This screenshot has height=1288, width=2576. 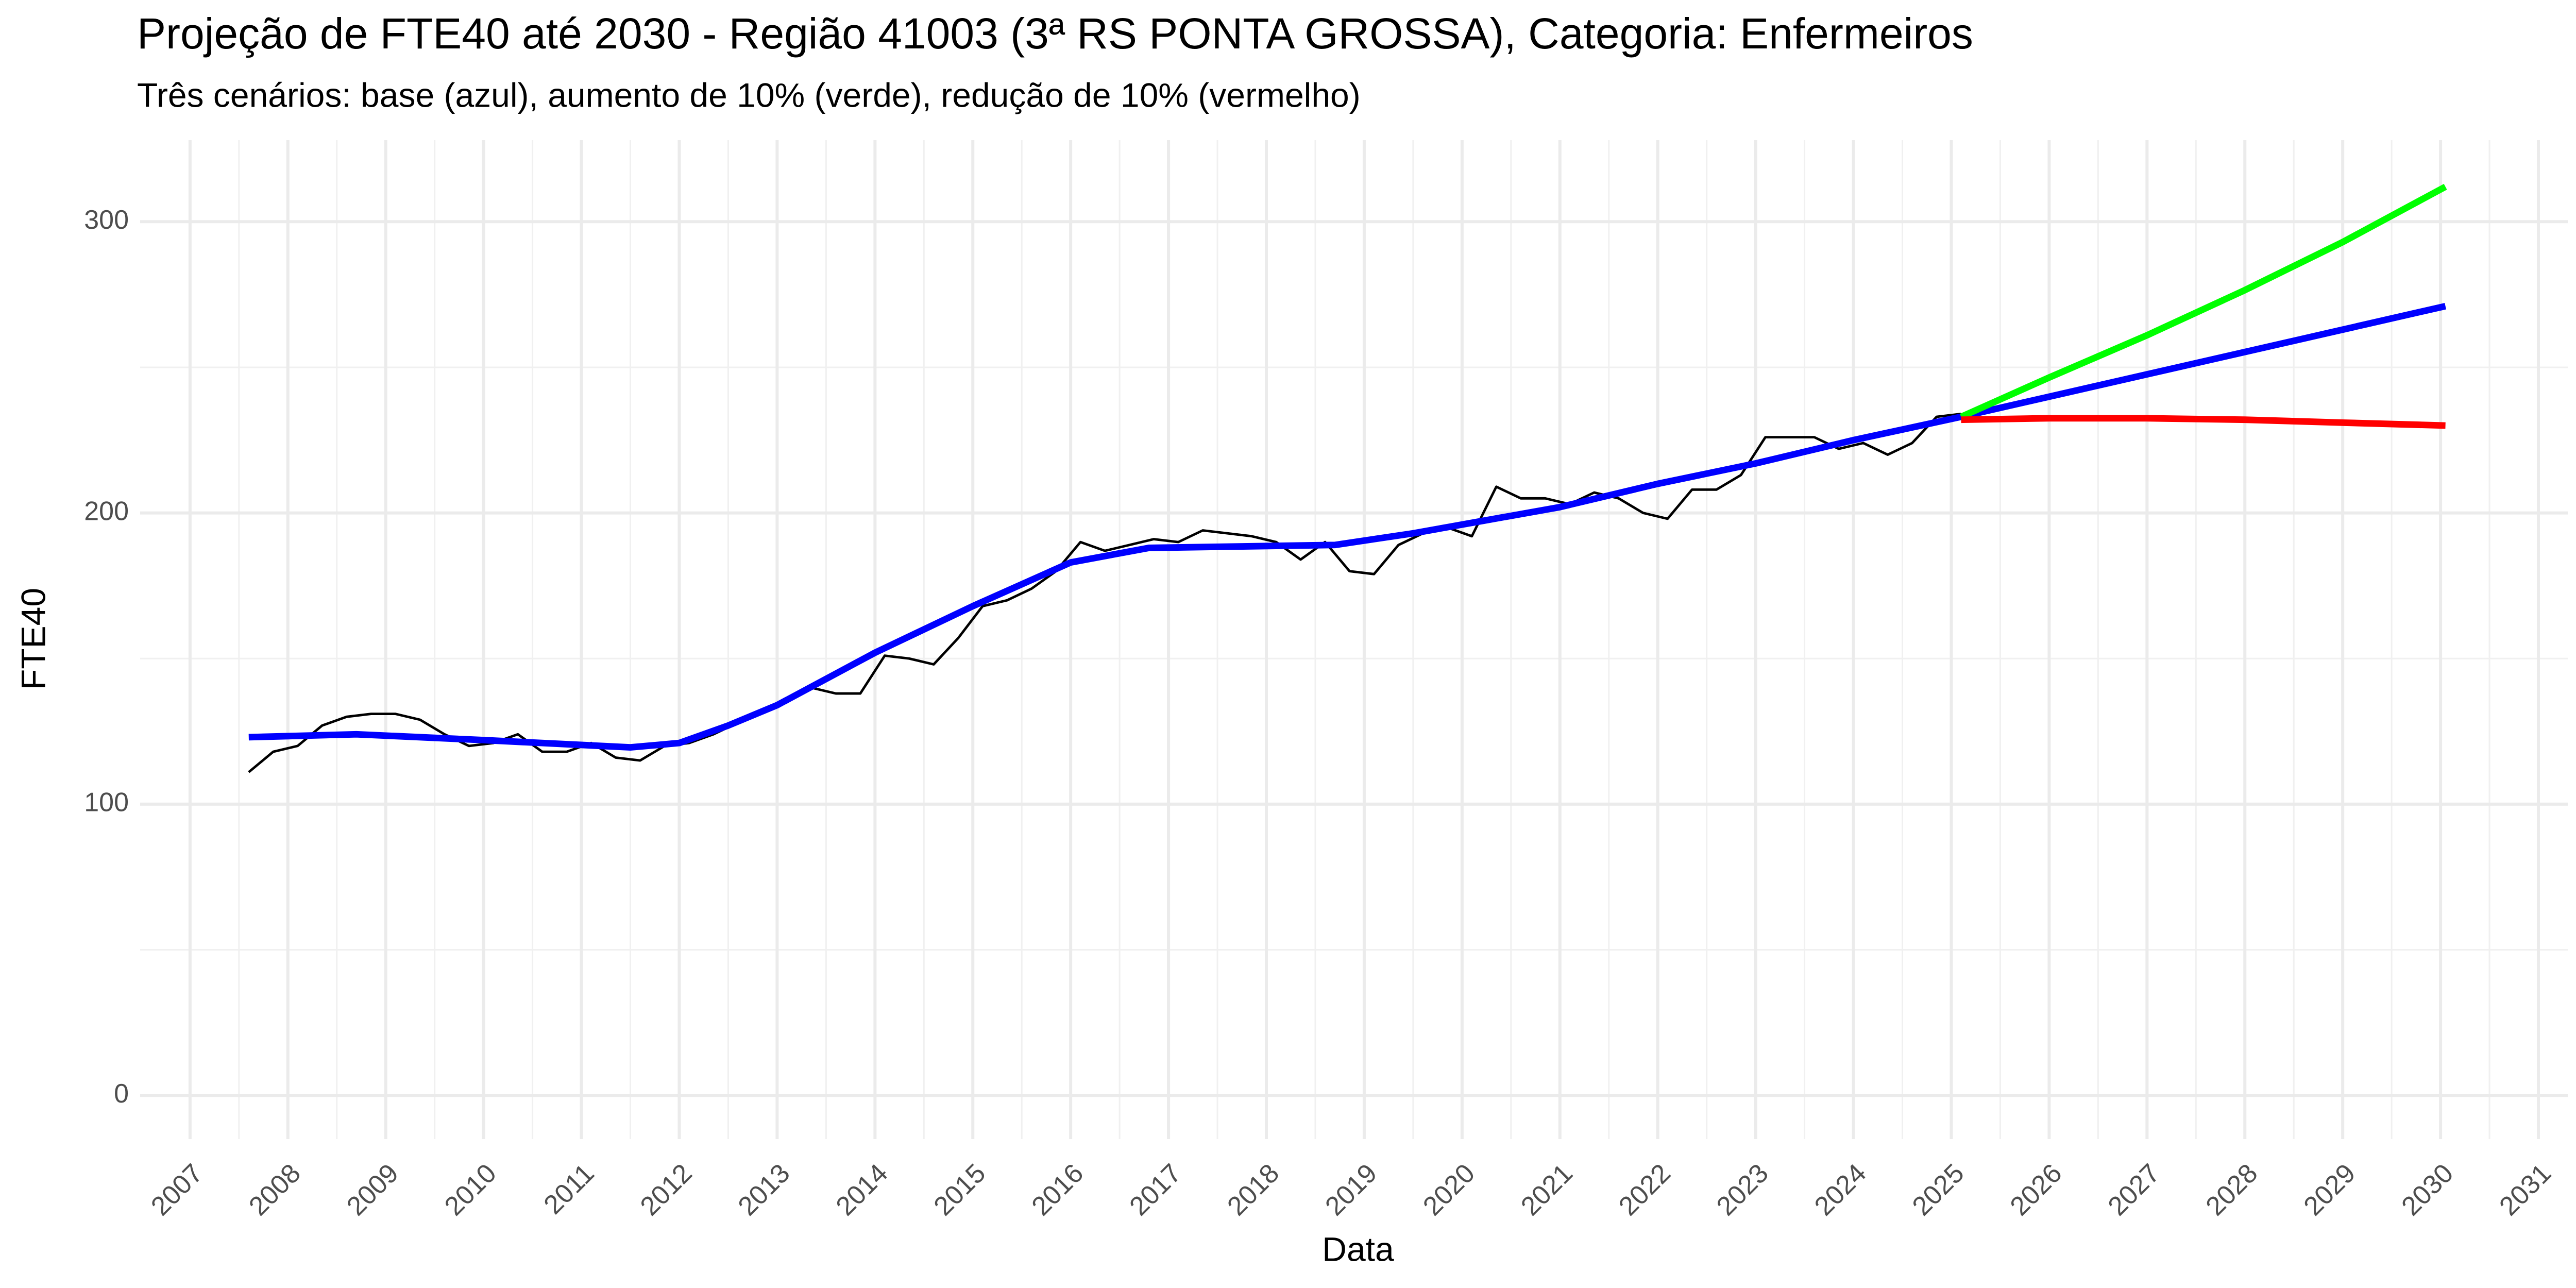 What do you see at coordinates (106, 803) in the screenshot?
I see `y-tick-label: 100` at bounding box center [106, 803].